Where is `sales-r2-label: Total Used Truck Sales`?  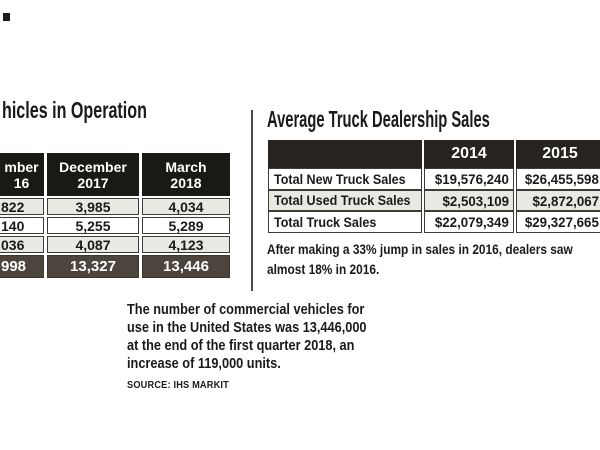
sales-r2-label: Total Used Truck Sales is located at coordinates (345, 200).